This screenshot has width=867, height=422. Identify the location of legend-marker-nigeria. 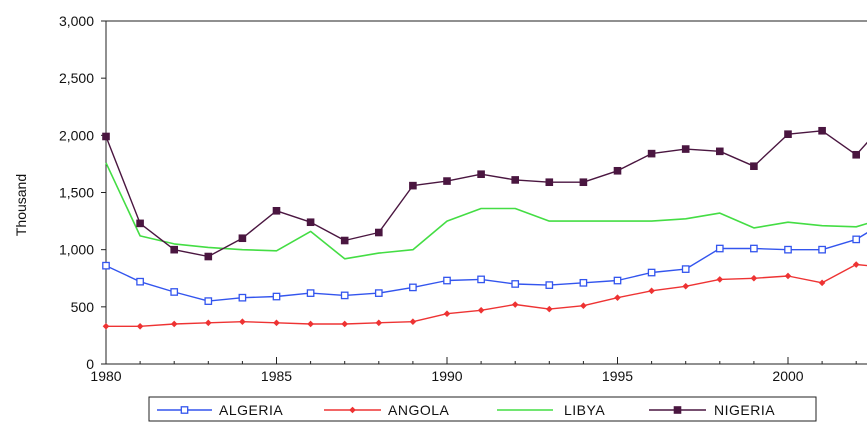
(677, 410).